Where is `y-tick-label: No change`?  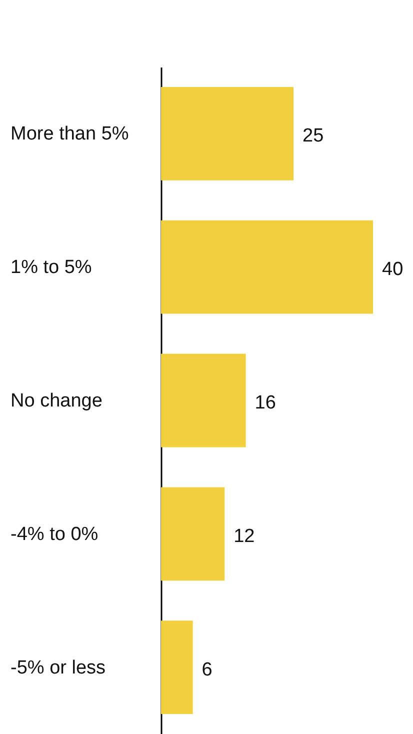
y-tick-label: No change is located at coordinates (56, 401).